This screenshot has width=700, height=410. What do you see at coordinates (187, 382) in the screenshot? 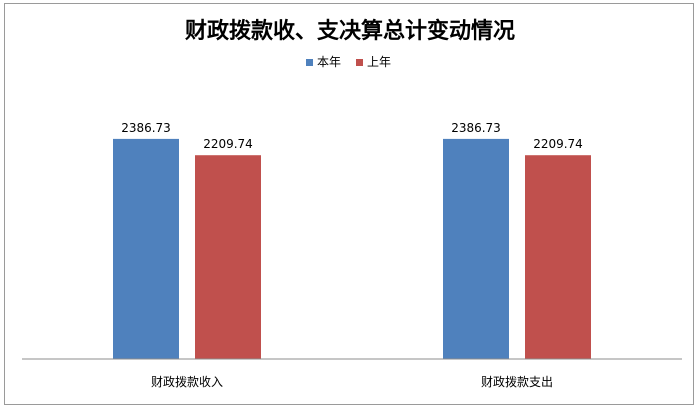
I see `category-label-1: 财政拨款收入` at bounding box center [187, 382].